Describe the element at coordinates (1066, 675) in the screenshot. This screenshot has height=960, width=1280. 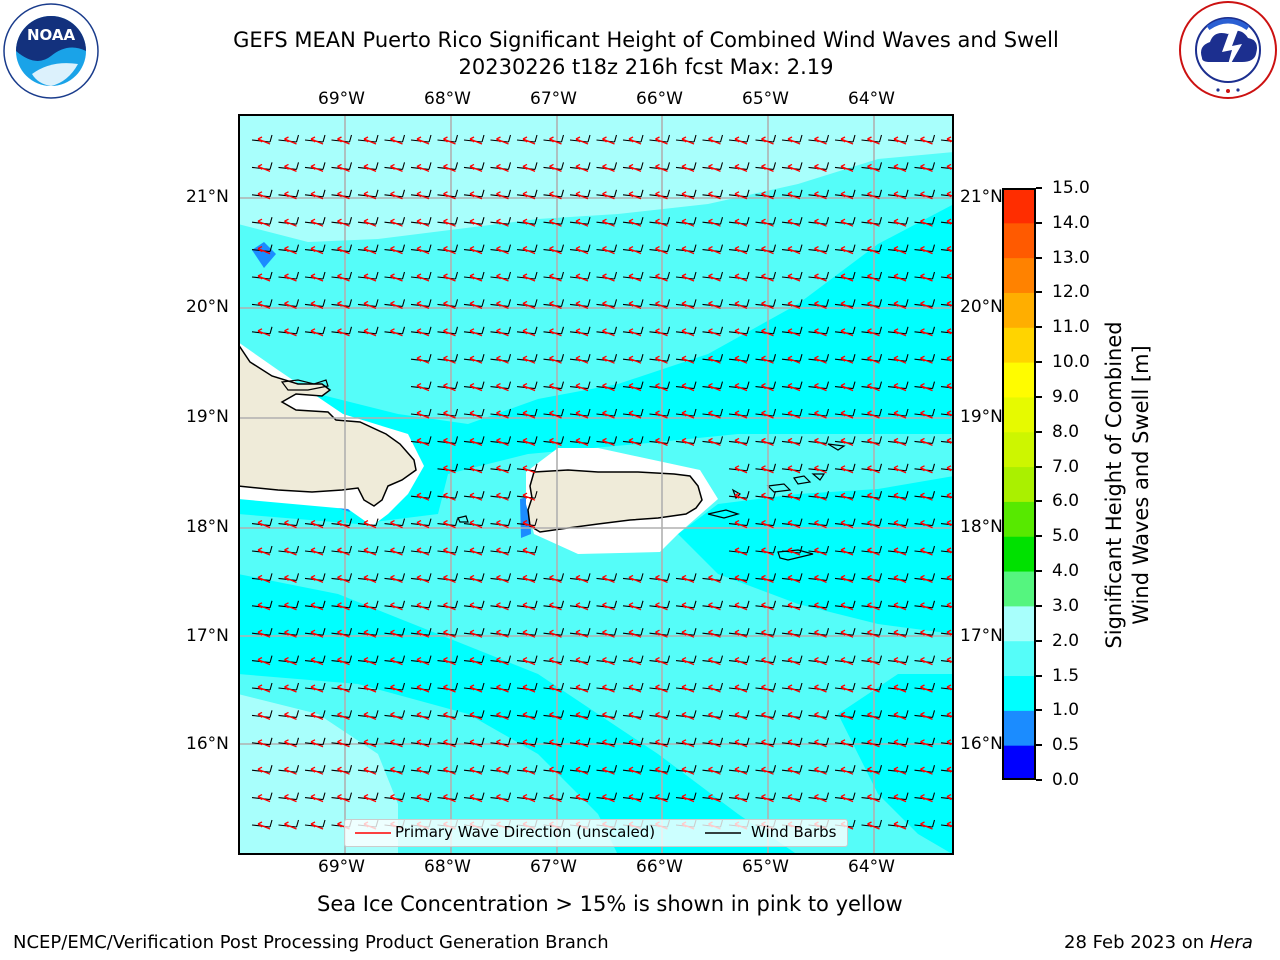
I see `colorbar-tick-label: 1.5` at that location.